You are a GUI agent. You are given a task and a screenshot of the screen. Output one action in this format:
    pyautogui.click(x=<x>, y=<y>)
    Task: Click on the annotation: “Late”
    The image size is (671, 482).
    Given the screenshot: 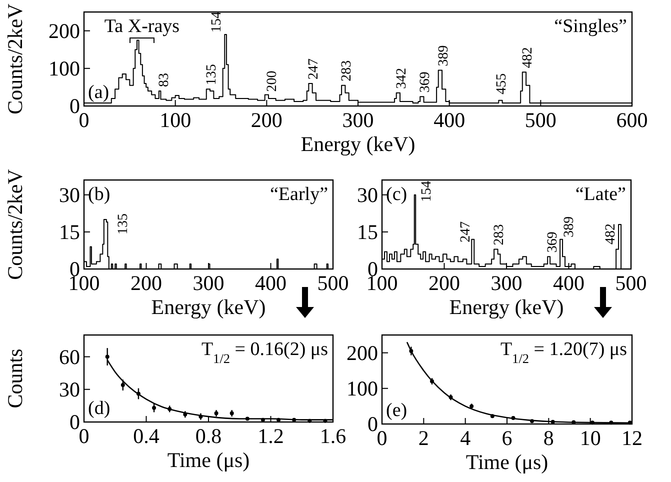 What is the action you would take?
    pyautogui.click(x=600, y=194)
    